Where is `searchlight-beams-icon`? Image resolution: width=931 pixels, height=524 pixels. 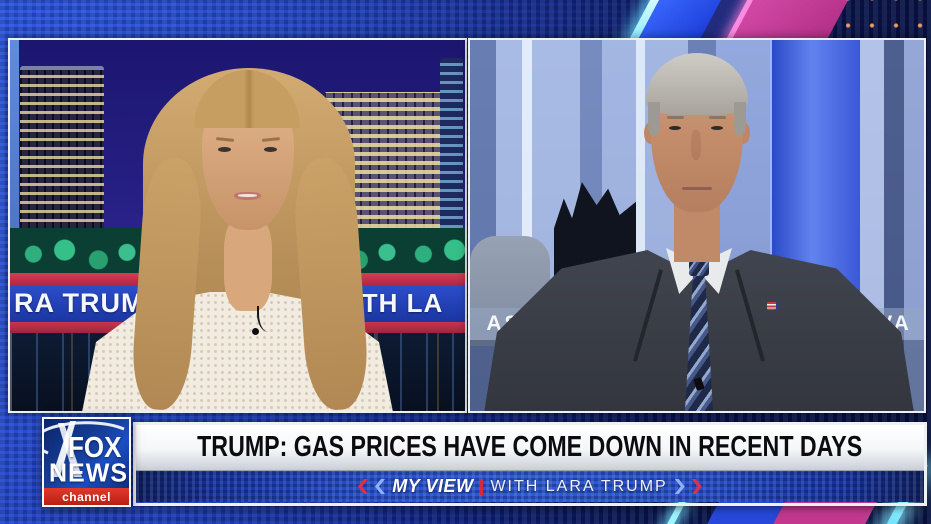
searchlight-beams-icon is located at coordinates (84, 449).